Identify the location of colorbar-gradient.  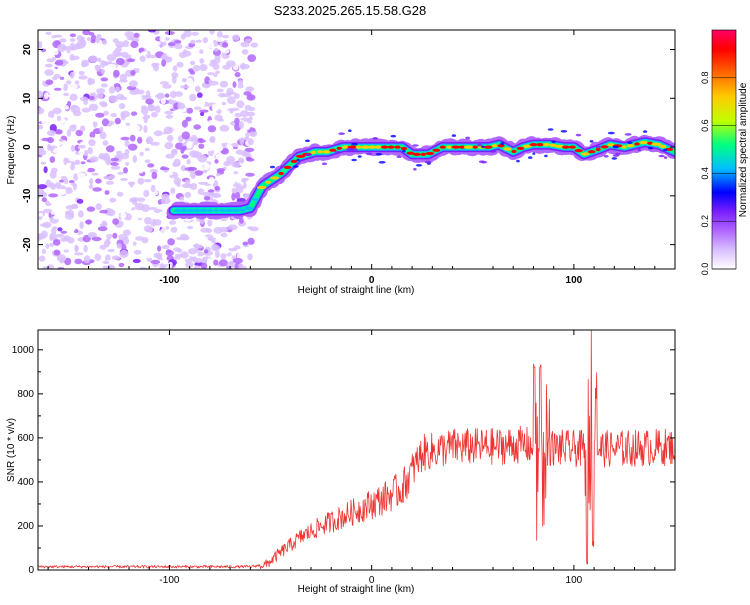
(724, 149).